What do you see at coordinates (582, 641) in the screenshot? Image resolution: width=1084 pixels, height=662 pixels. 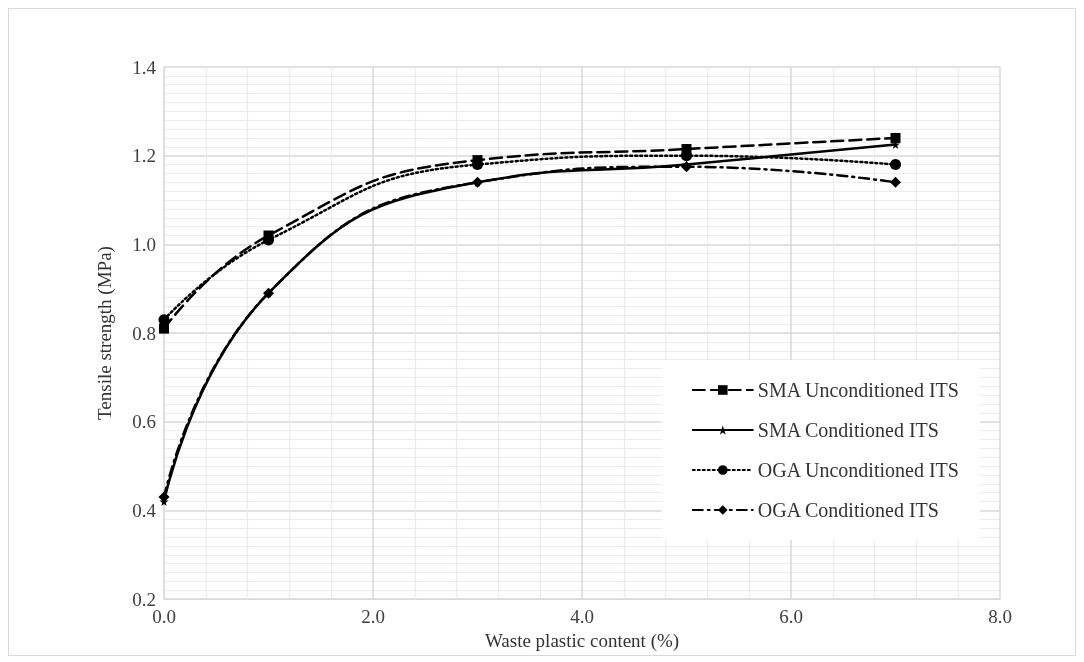 I see `x-axis-title: Waste plastic content (%)` at bounding box center [582, 641].